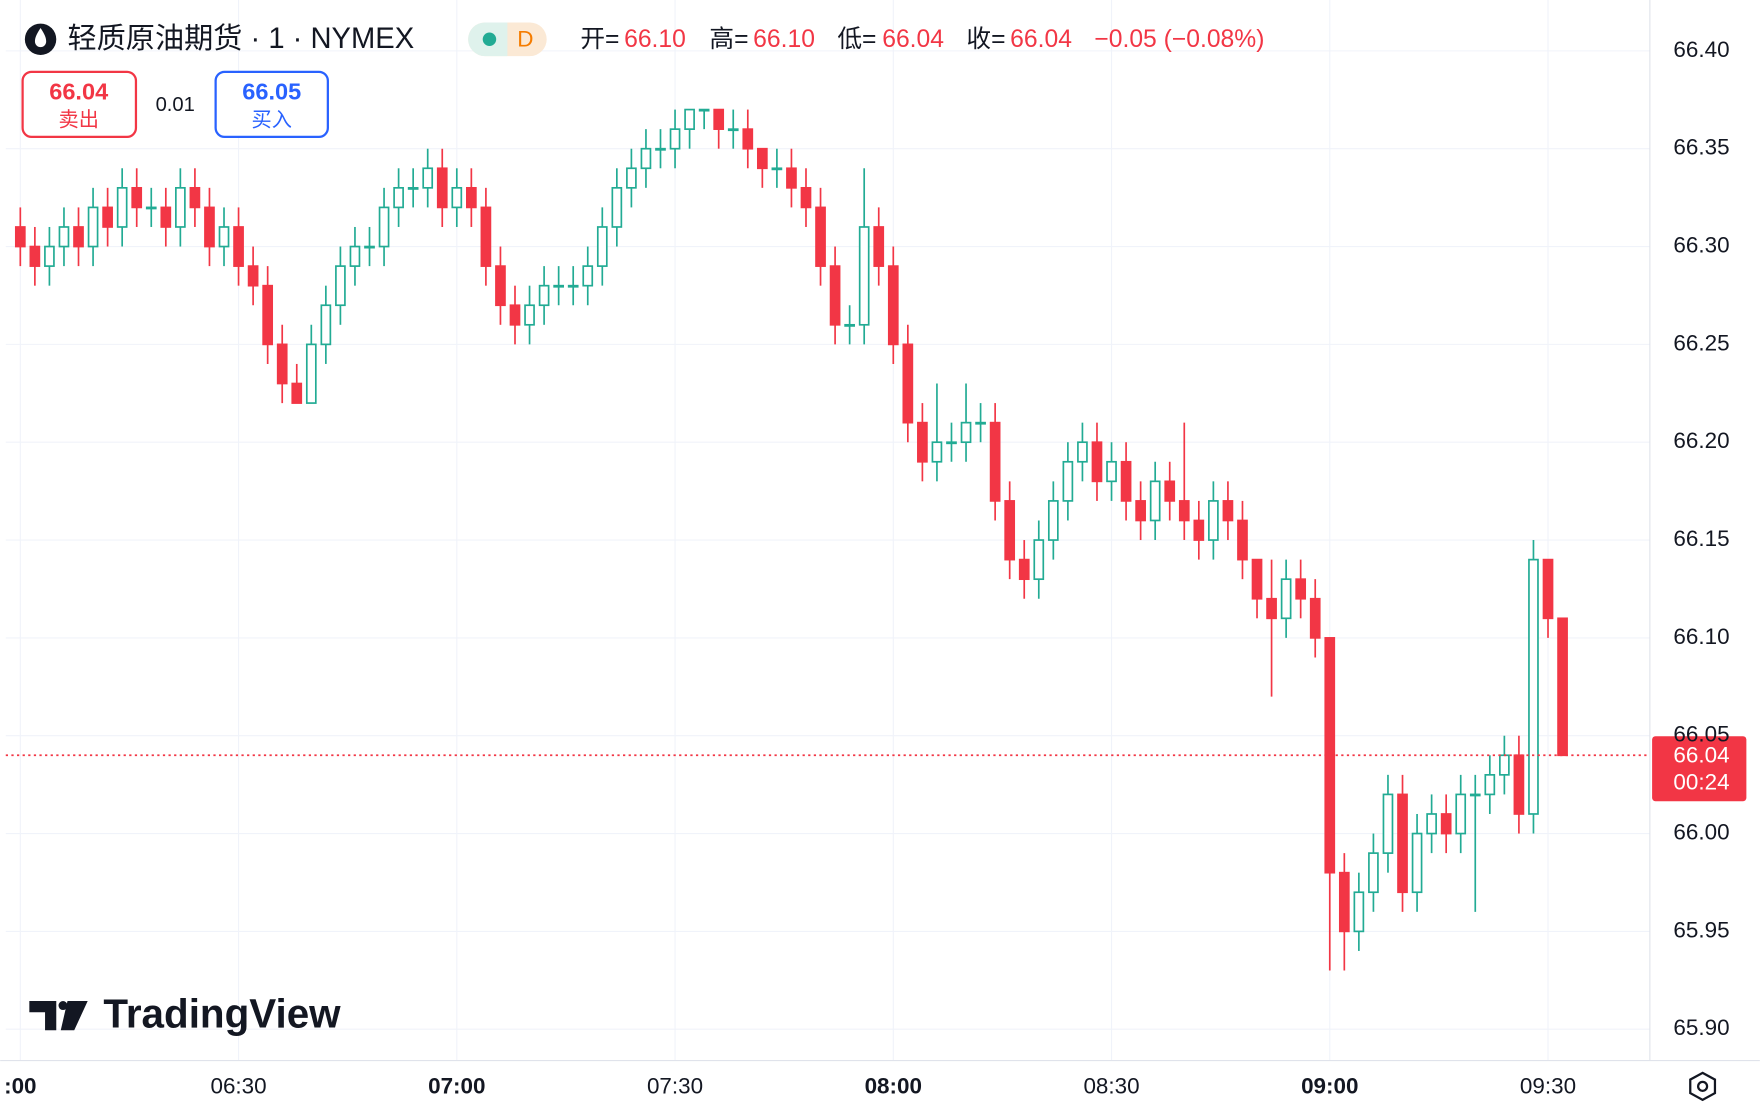  I want to click on x-tick-label: 07:30, so click(675, 1085).